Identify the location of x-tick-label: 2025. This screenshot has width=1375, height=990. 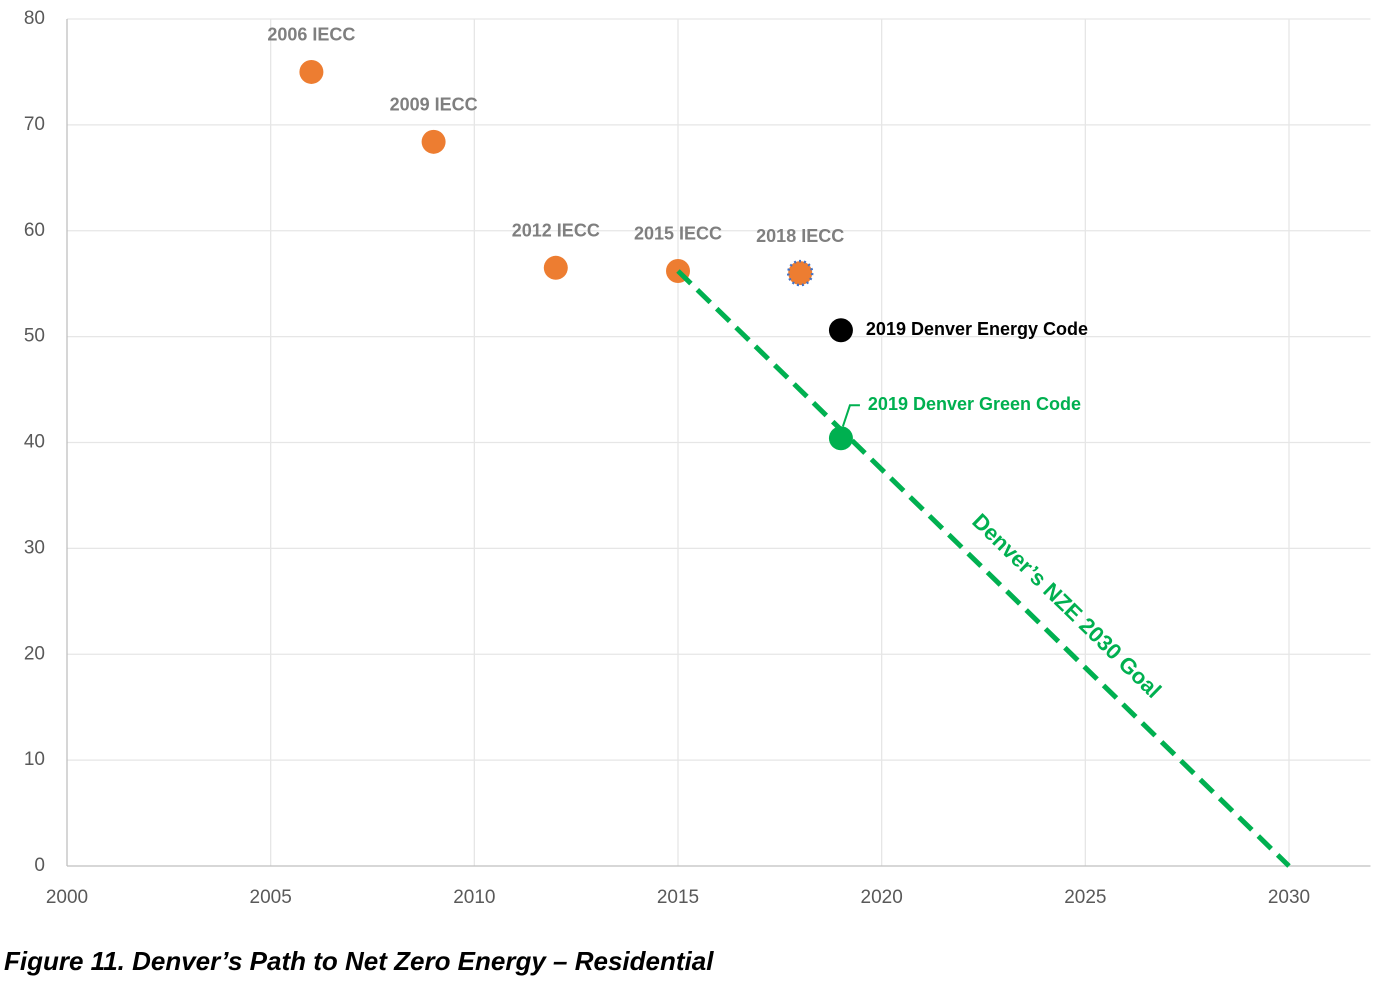
(1085, 897).